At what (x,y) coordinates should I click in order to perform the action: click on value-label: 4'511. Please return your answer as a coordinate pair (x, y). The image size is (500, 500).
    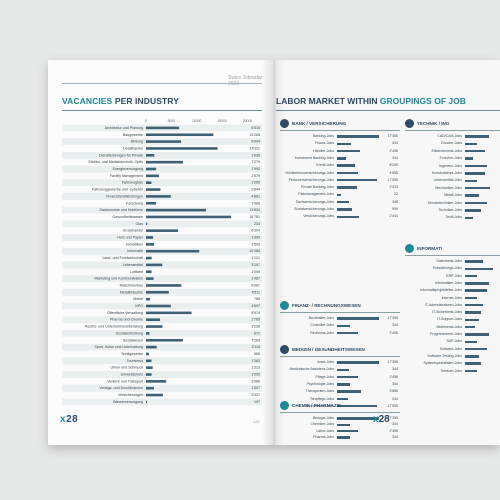
    Looking at the image, I should click on (256, 292).